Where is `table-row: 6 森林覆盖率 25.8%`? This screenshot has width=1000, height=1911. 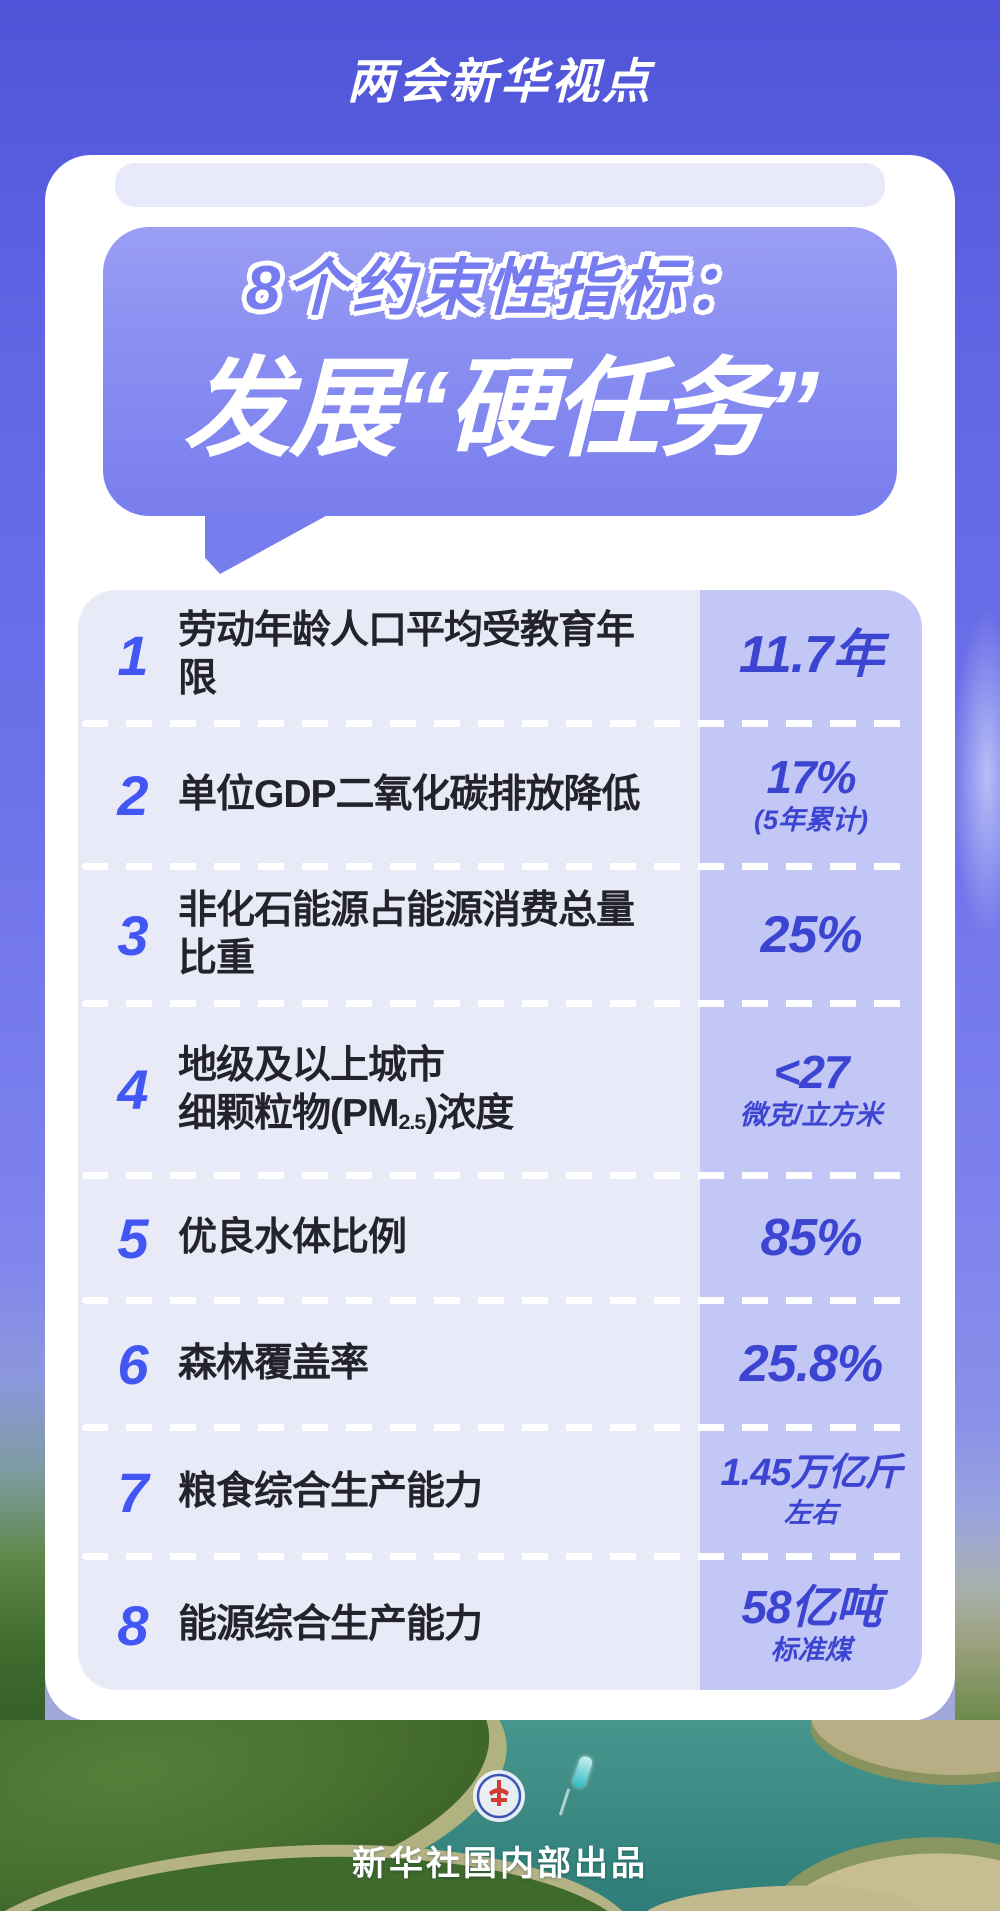
table-row: 6 森林覆盖率 25.8% is located at coordinates (500, 1364).